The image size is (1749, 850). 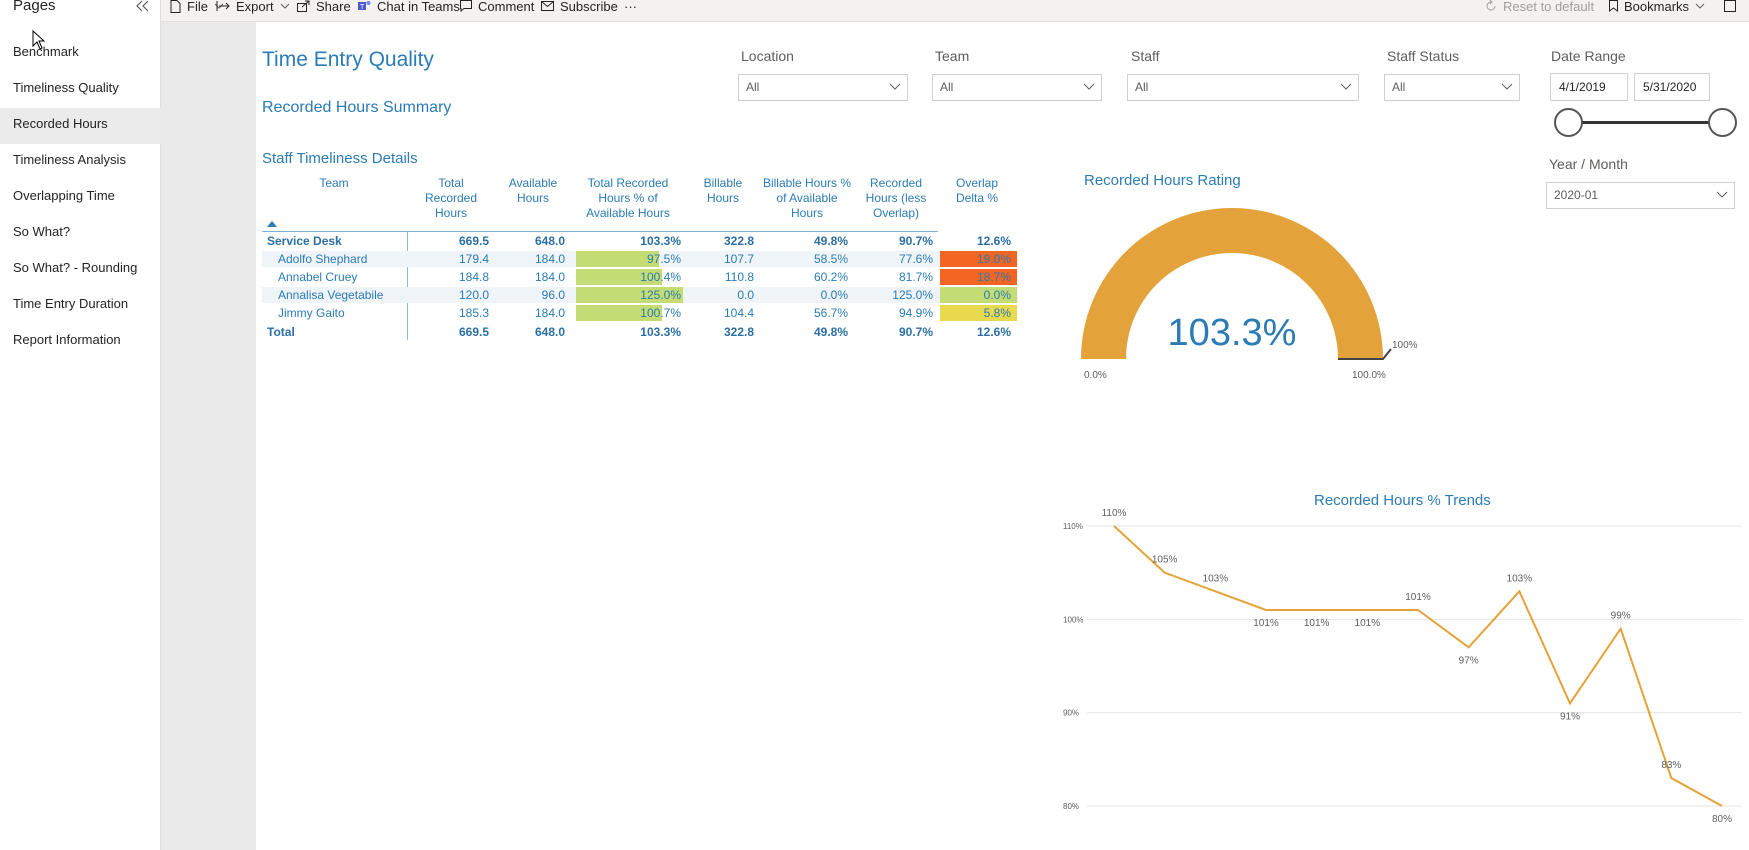 I want to click on team-dropdown: All, so click(x=1017, y=87).